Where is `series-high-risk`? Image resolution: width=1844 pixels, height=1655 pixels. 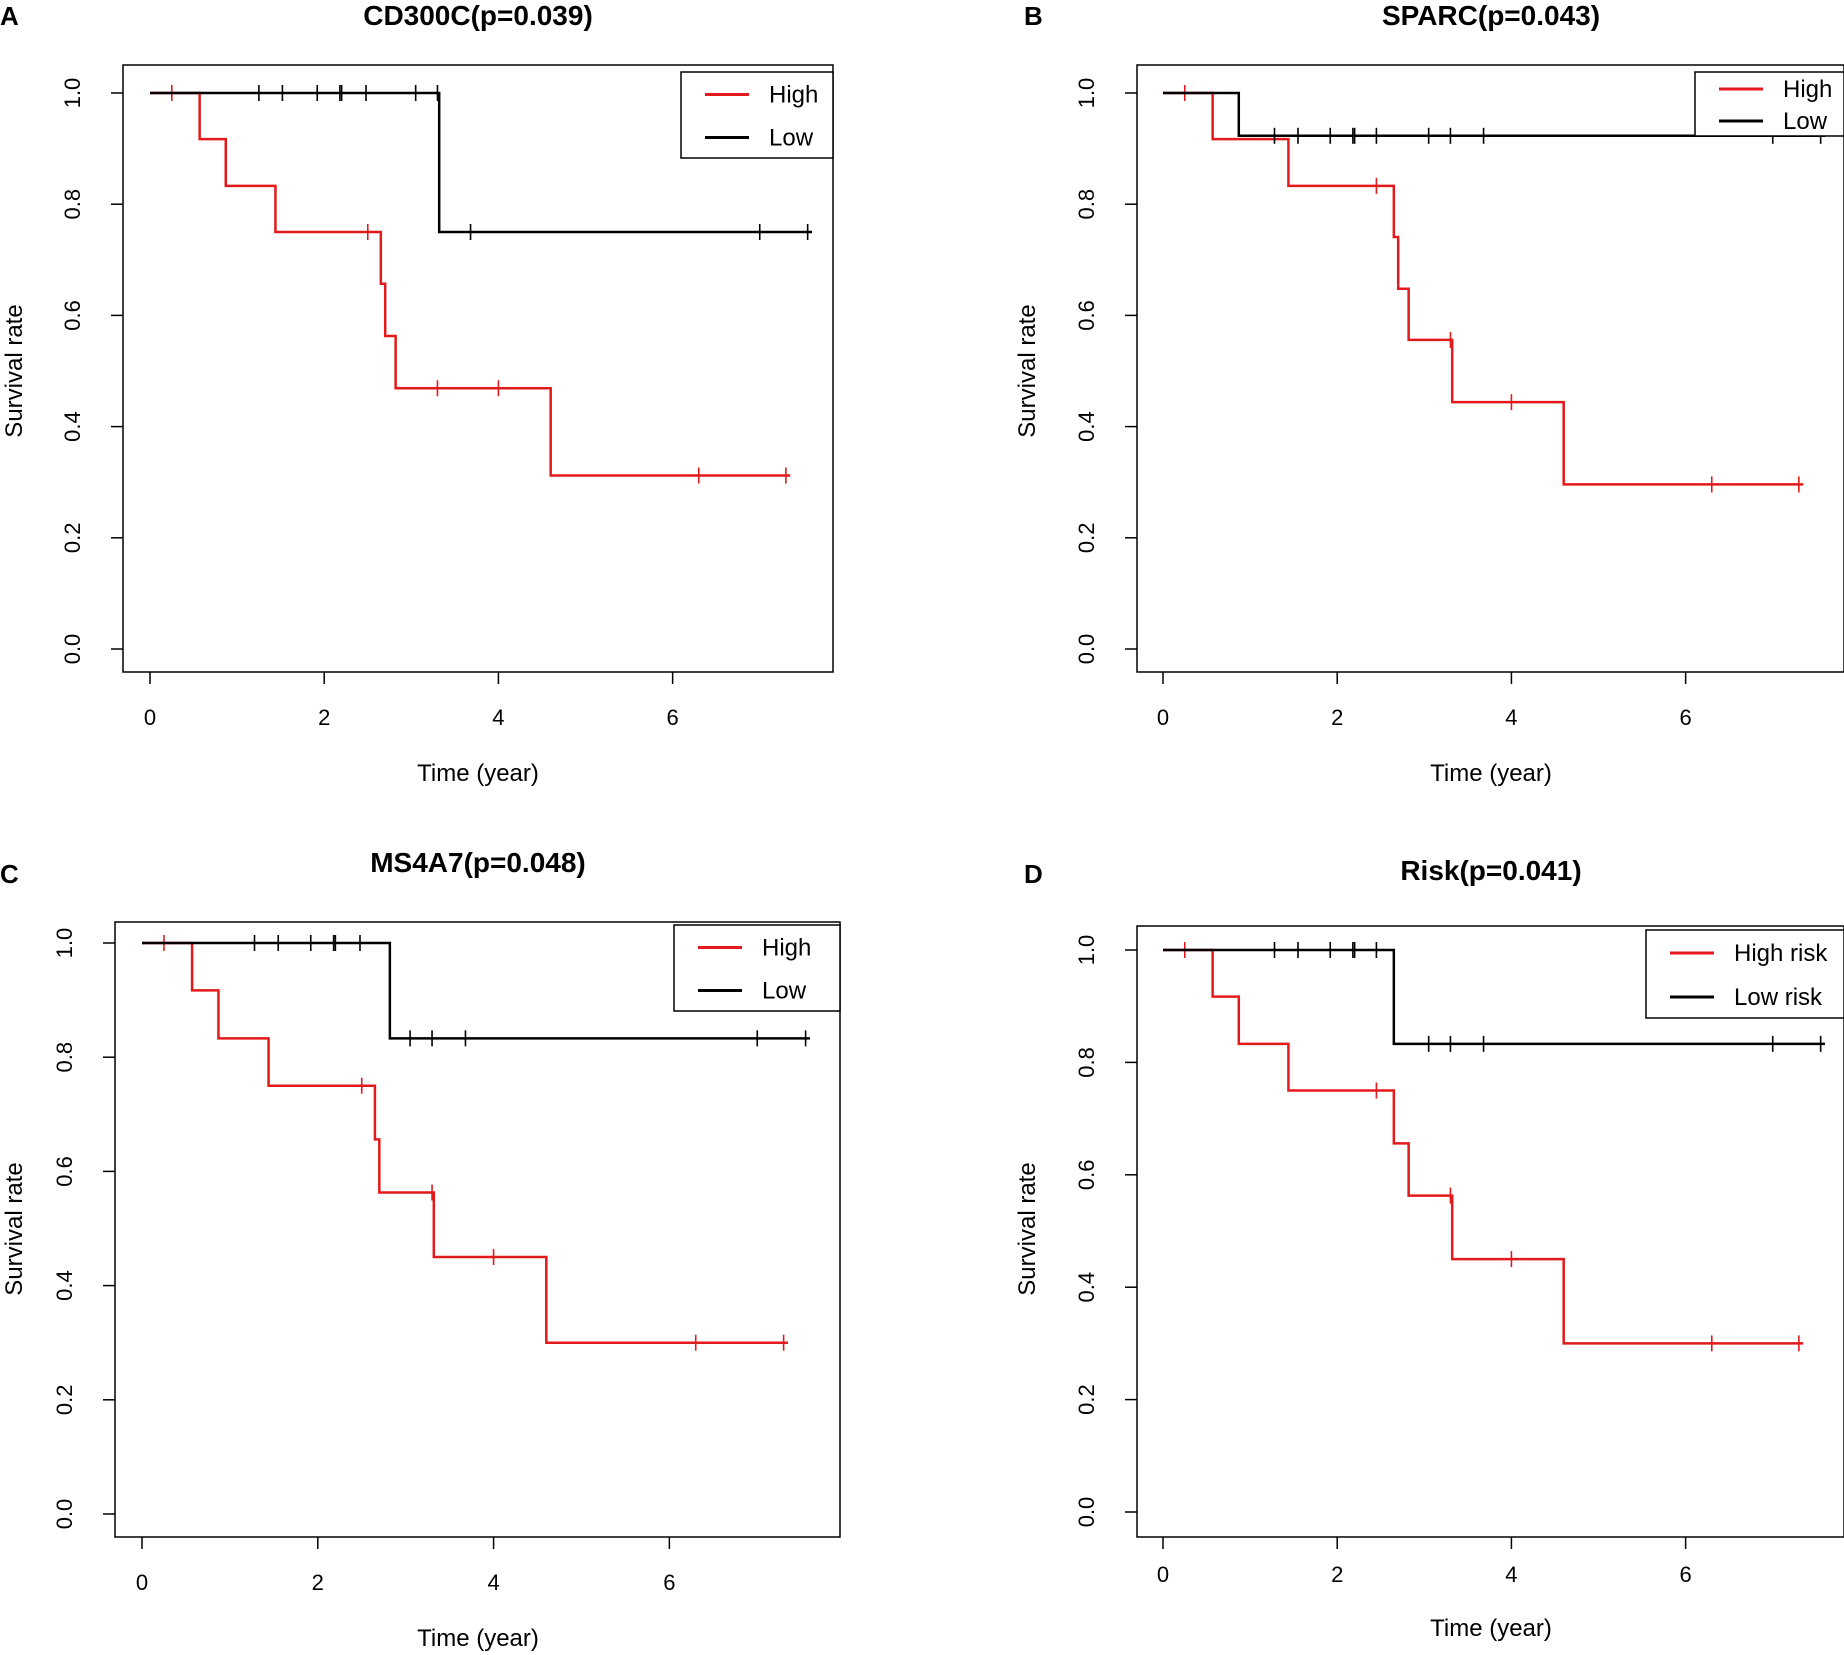 series-high-risk is located at coordinates (1483, 1147).